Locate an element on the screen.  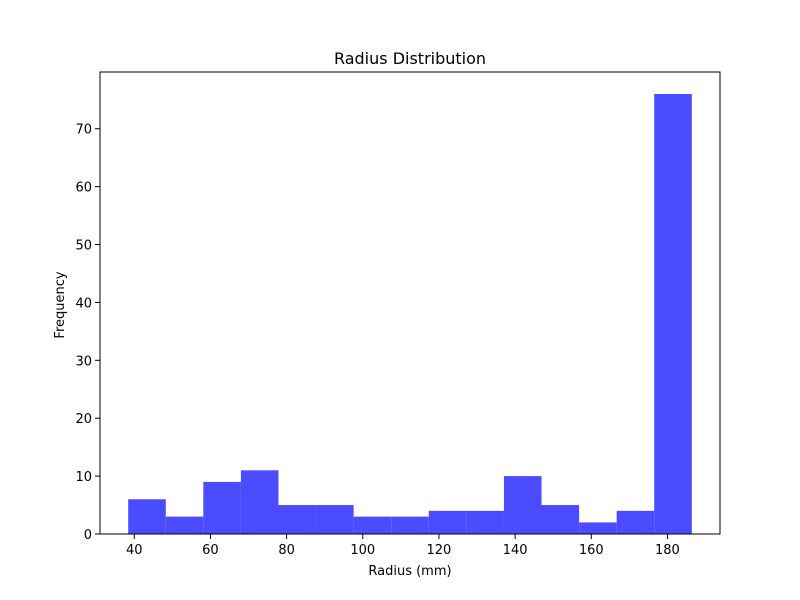
x-tick-label: 160 is located at coordinates (591, 550).